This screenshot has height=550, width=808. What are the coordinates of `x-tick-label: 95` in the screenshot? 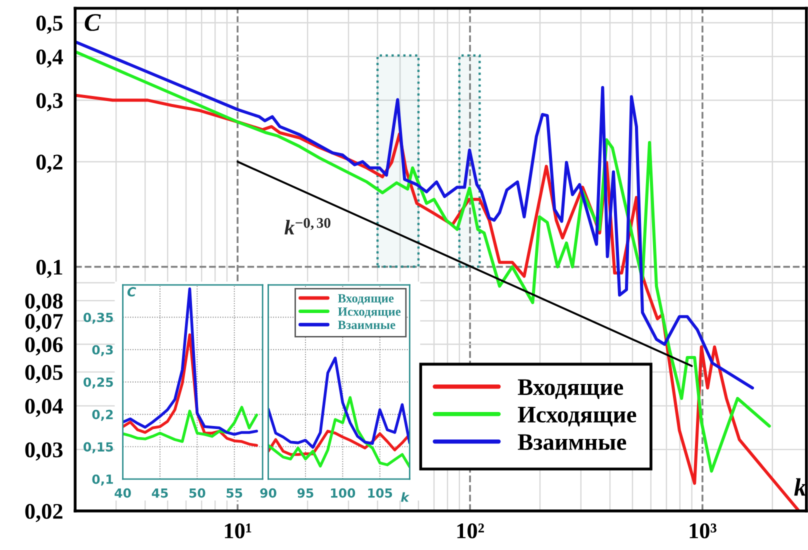 It's located at (305, 493).